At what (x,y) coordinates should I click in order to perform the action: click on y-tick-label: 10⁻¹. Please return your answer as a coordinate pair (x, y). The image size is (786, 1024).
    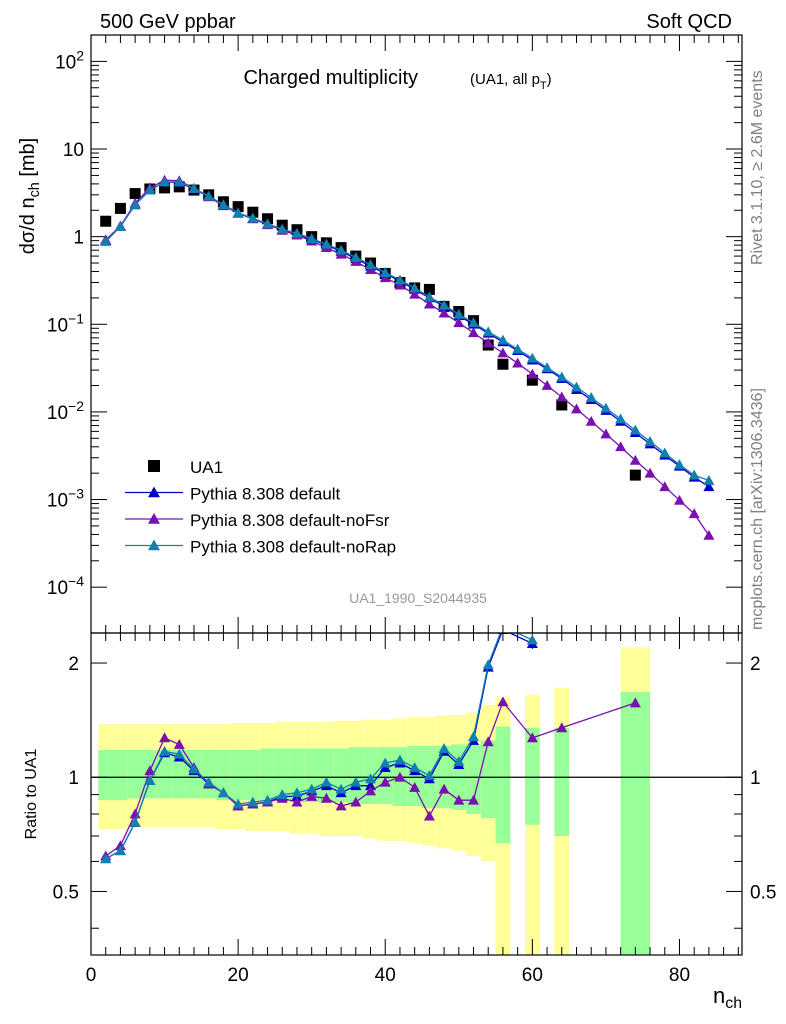
    Looking at the image, I should click on (65, 323).